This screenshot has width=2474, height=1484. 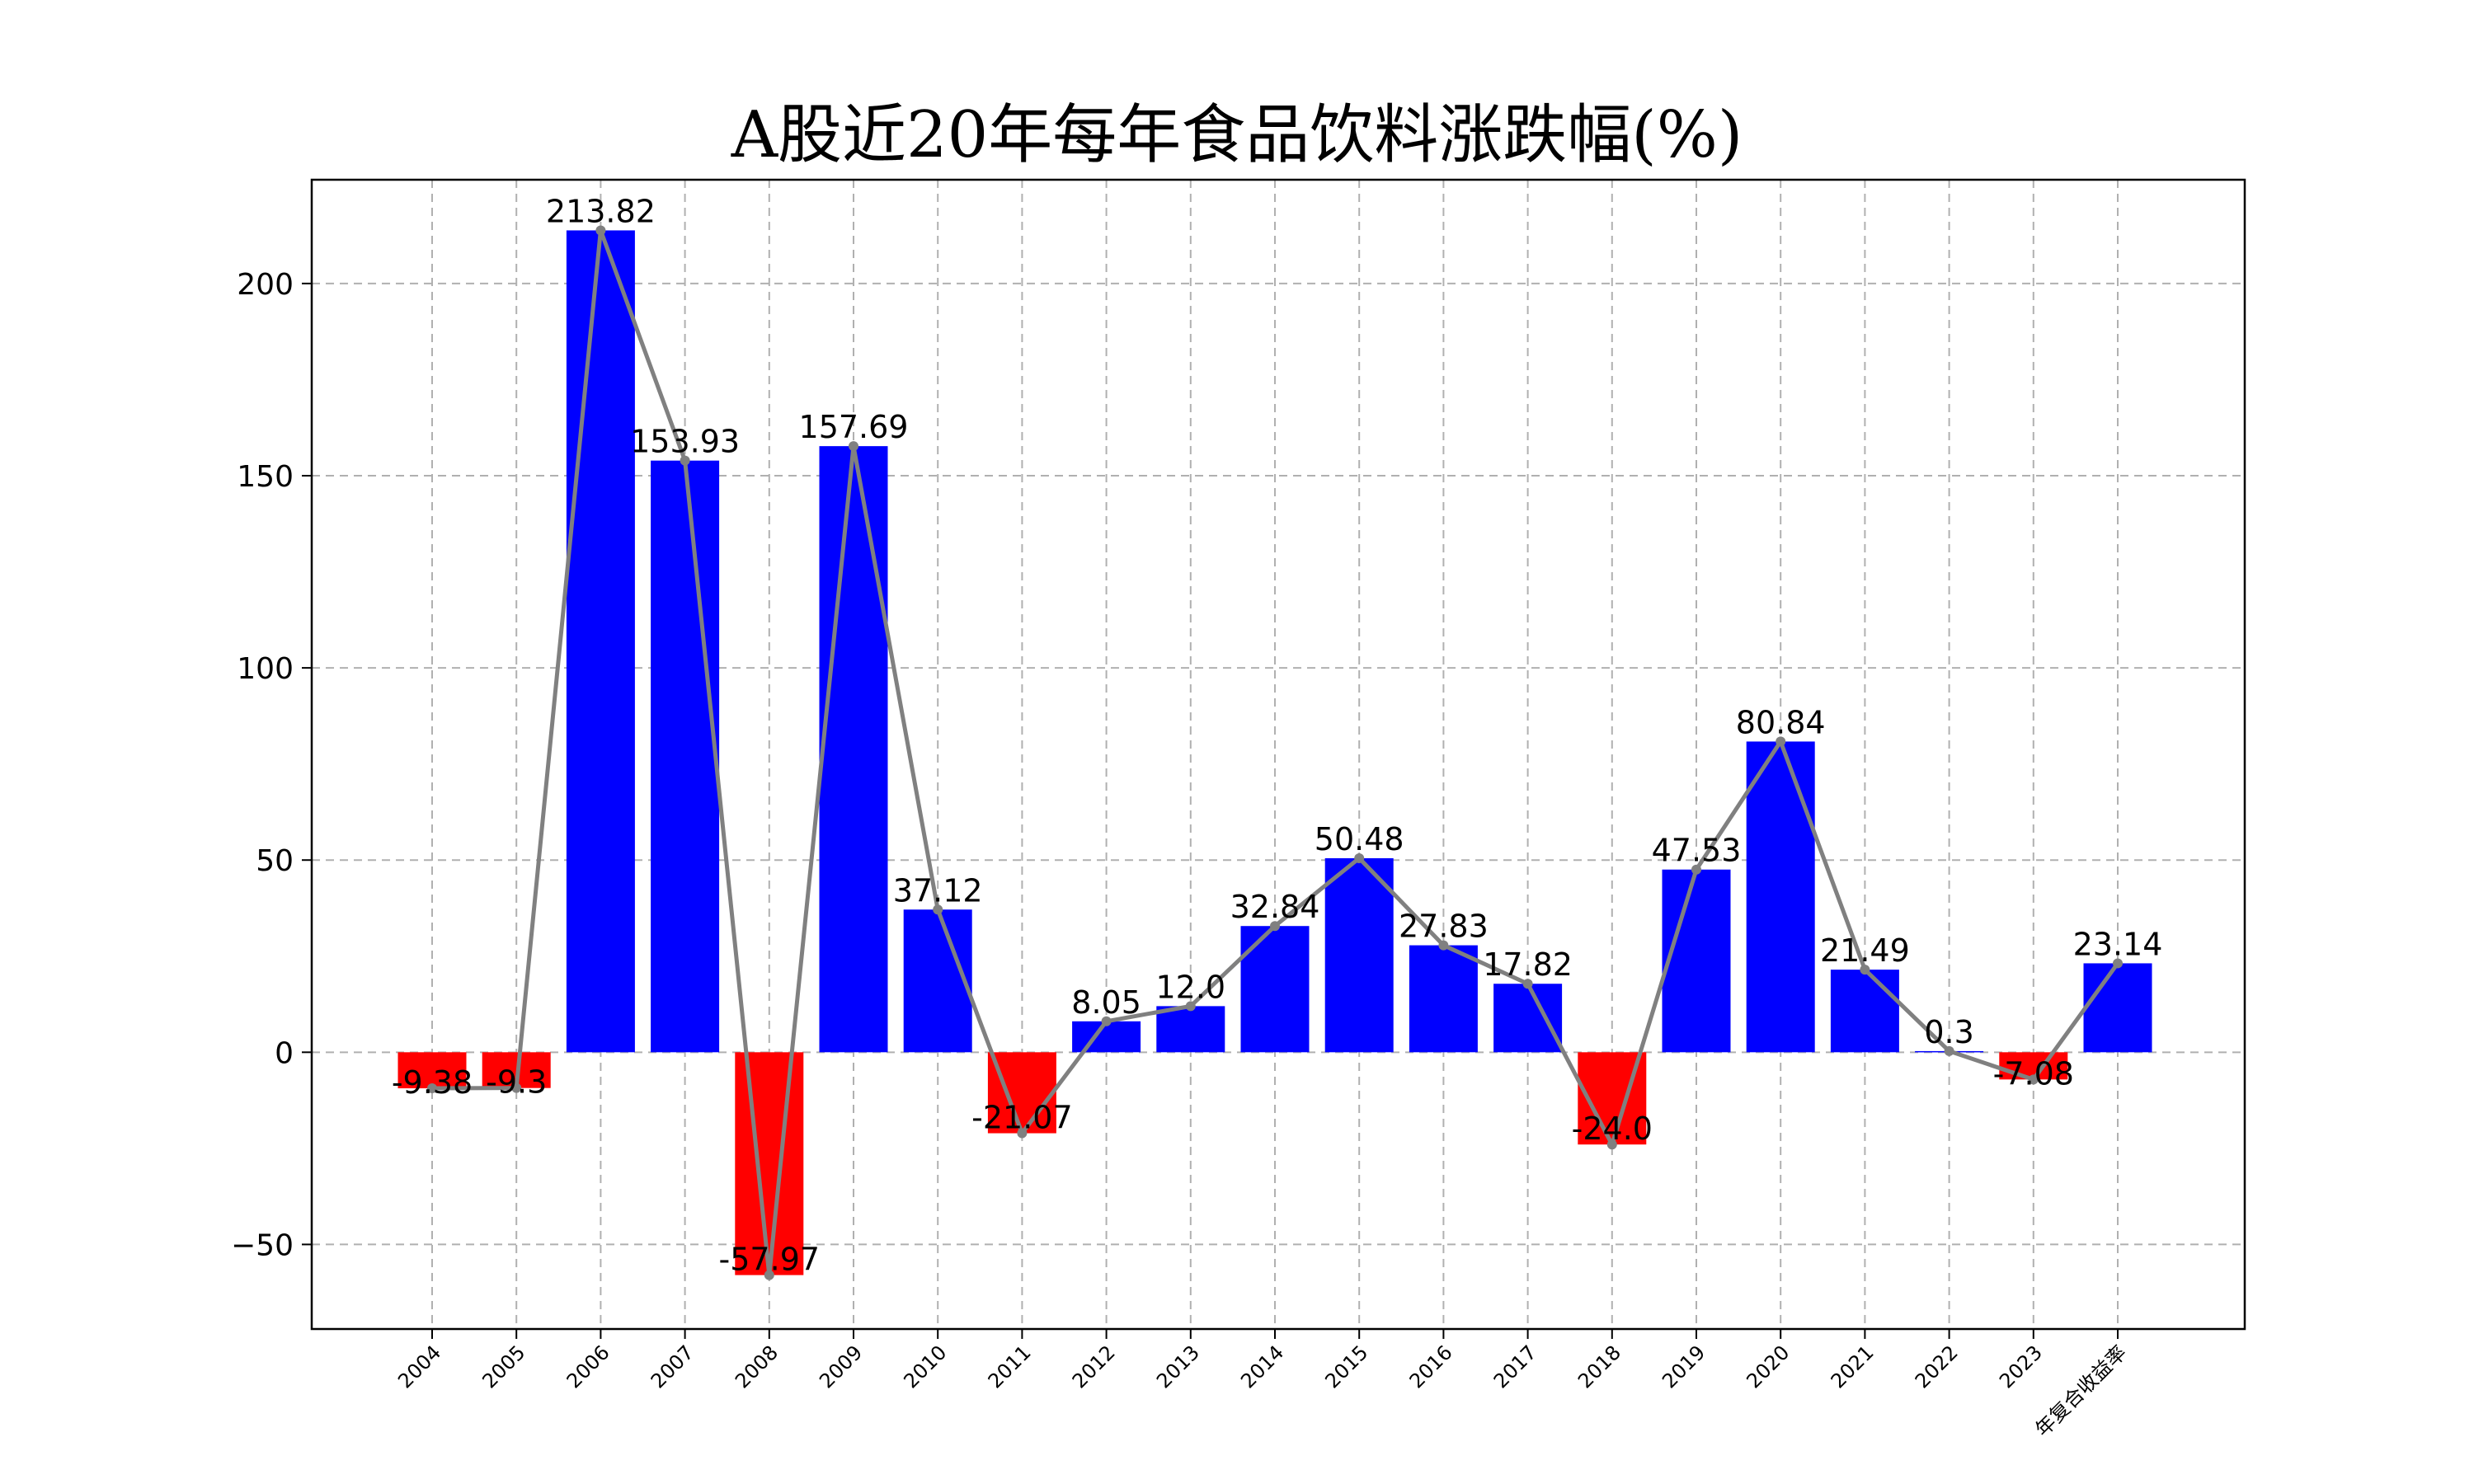 What do you see at coordinates (841, 1366) in the screenshot?
I see `x-tick-label: 2009` at bounding box center [841, 1366].